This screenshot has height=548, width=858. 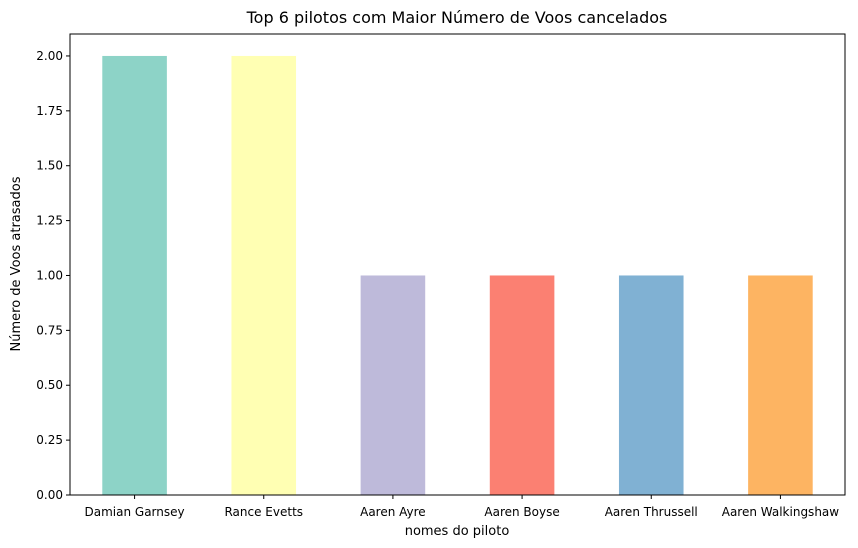 I want to click on y-axis-ticks: 0.00 0.25 0.50 0.75 1.00 1.25 1.50 1.75 2.00, so click(x=53, y=275).